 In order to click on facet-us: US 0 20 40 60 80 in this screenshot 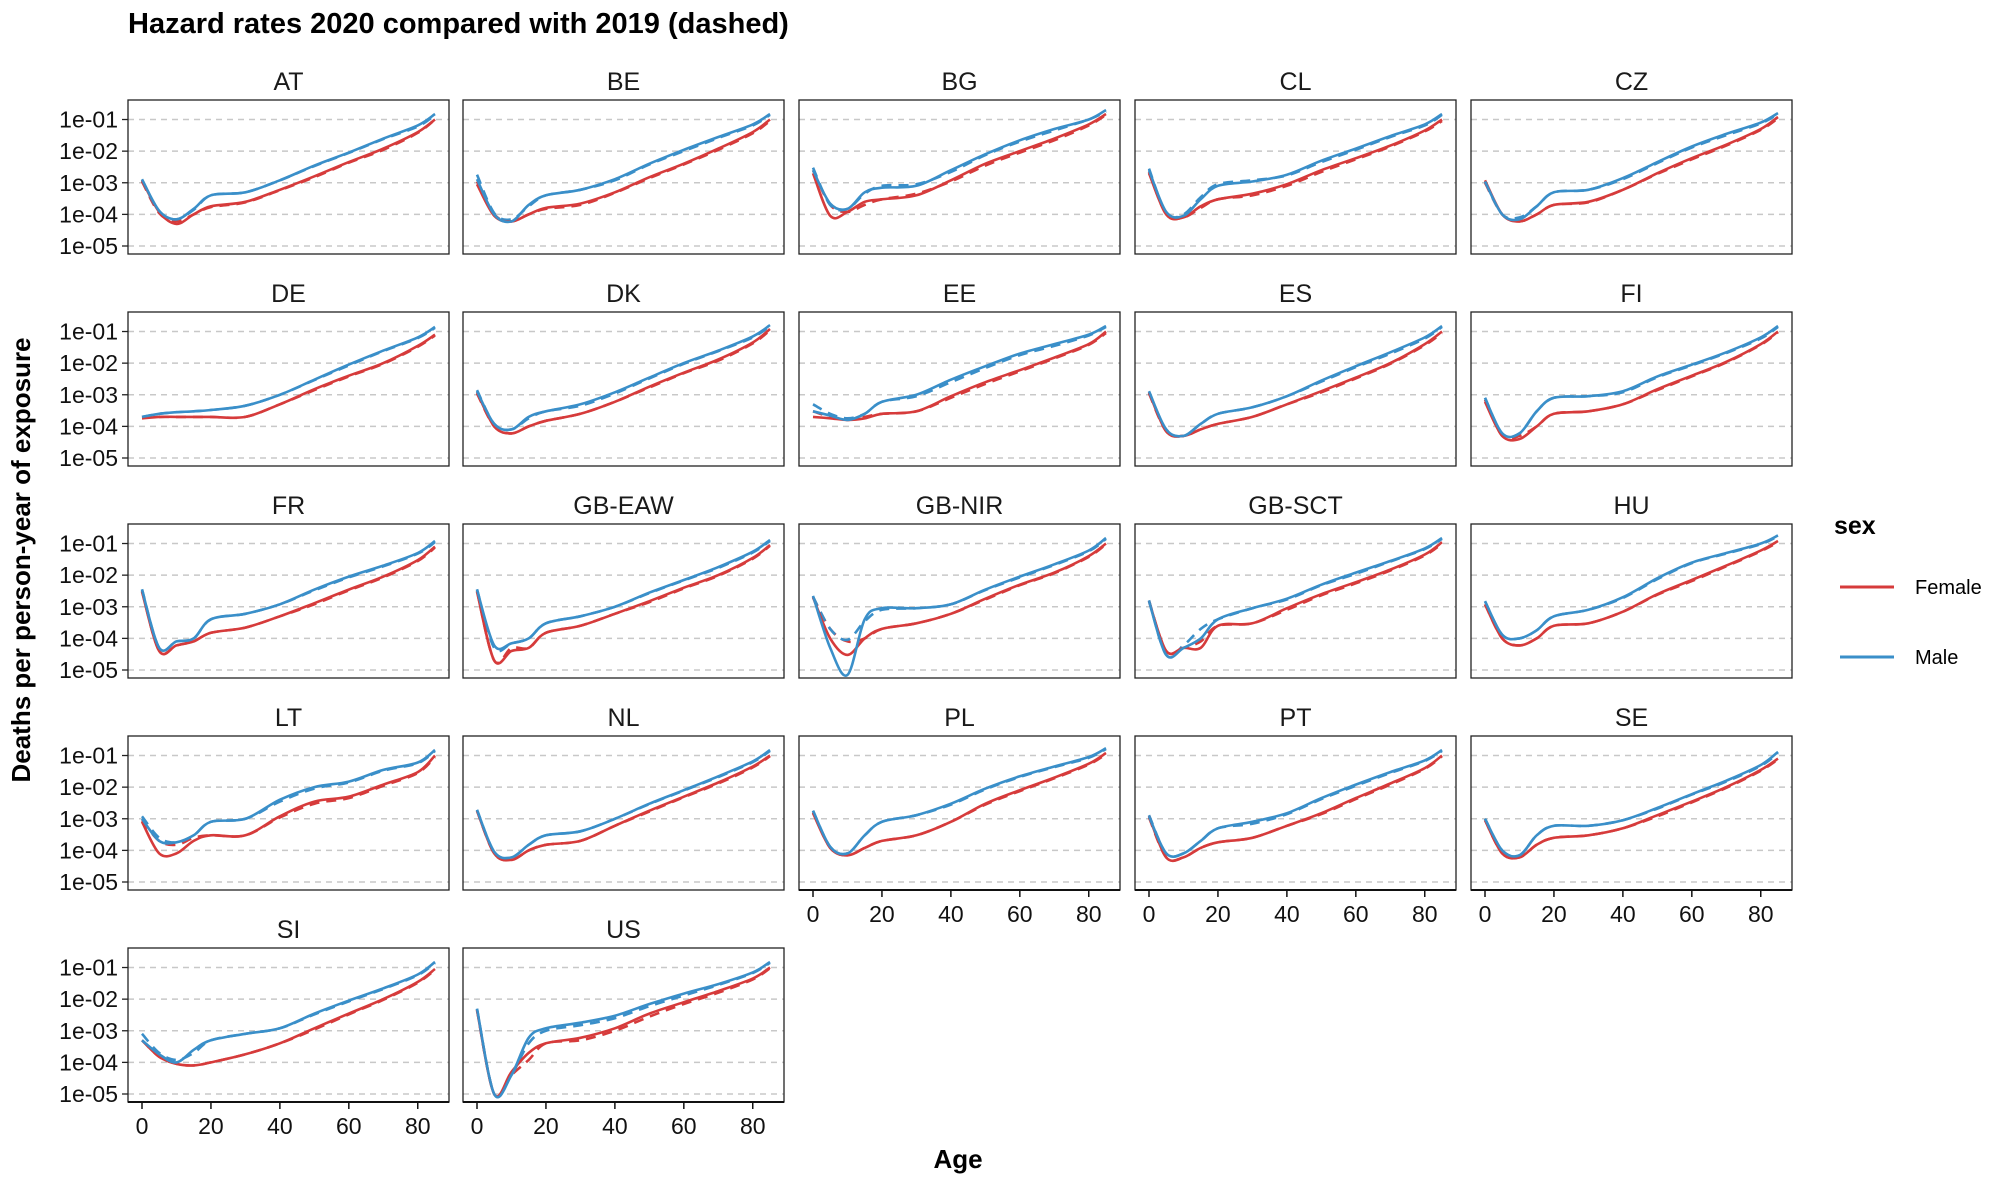, I will do `click(623, 1027)`.